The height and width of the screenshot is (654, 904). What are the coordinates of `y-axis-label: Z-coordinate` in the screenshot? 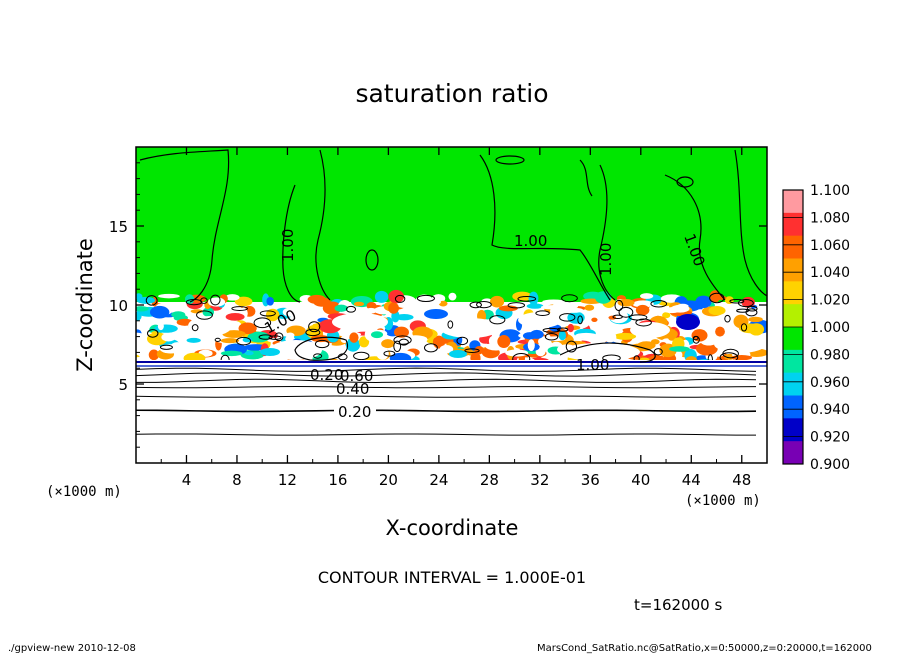 It's located at (85, 305).